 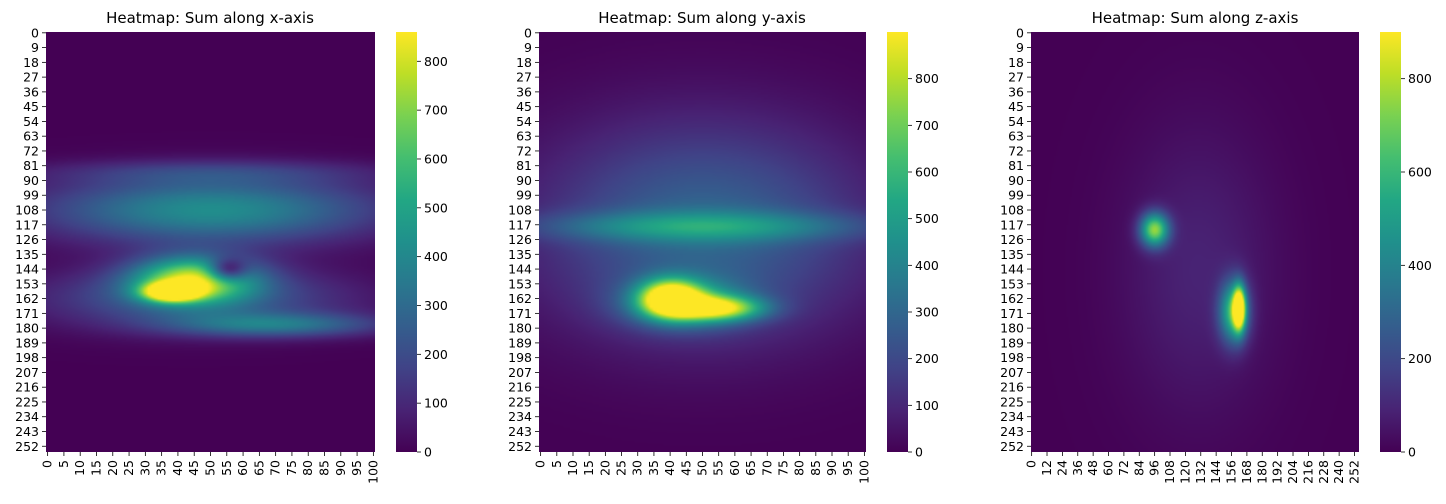 I want to click on x-tick-label: 72, so click(x=1123, y=468).